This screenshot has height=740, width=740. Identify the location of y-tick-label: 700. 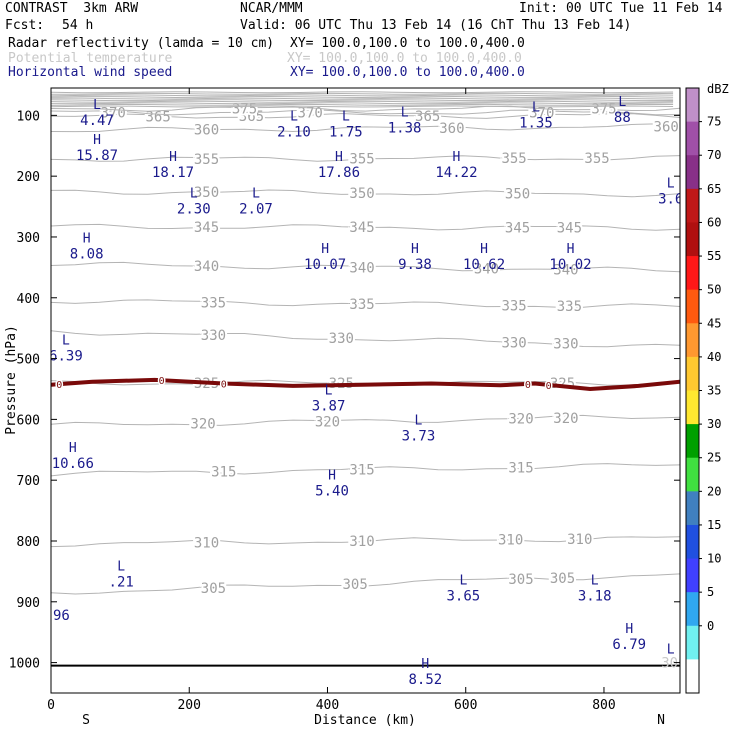
(28, 481).